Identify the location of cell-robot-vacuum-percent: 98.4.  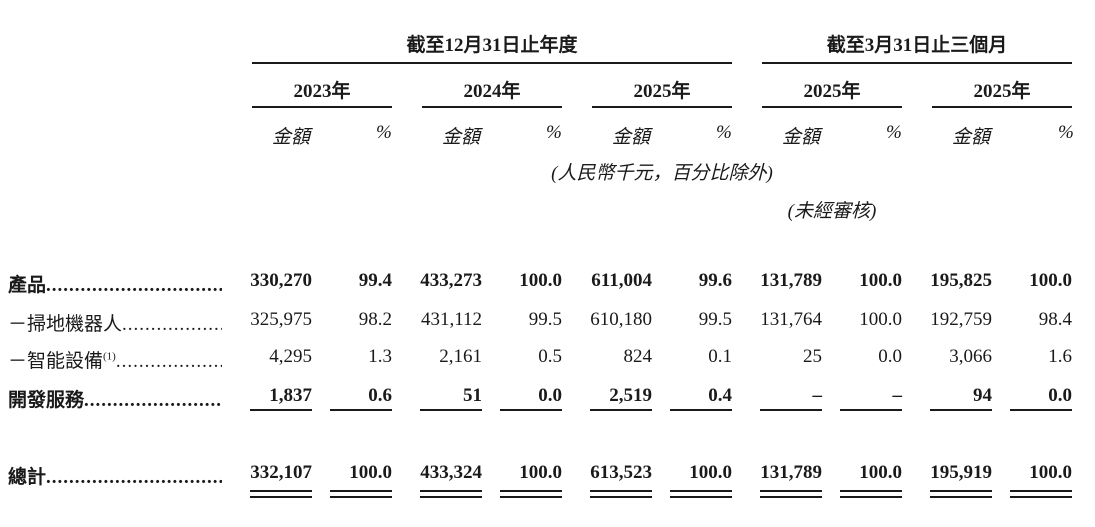
(1055, 319).